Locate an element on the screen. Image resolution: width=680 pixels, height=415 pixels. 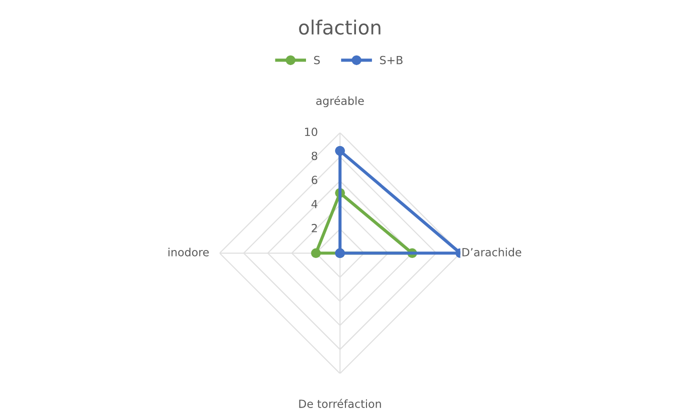
spoke-label: De torréfaction is located at coordinates (340, 403).